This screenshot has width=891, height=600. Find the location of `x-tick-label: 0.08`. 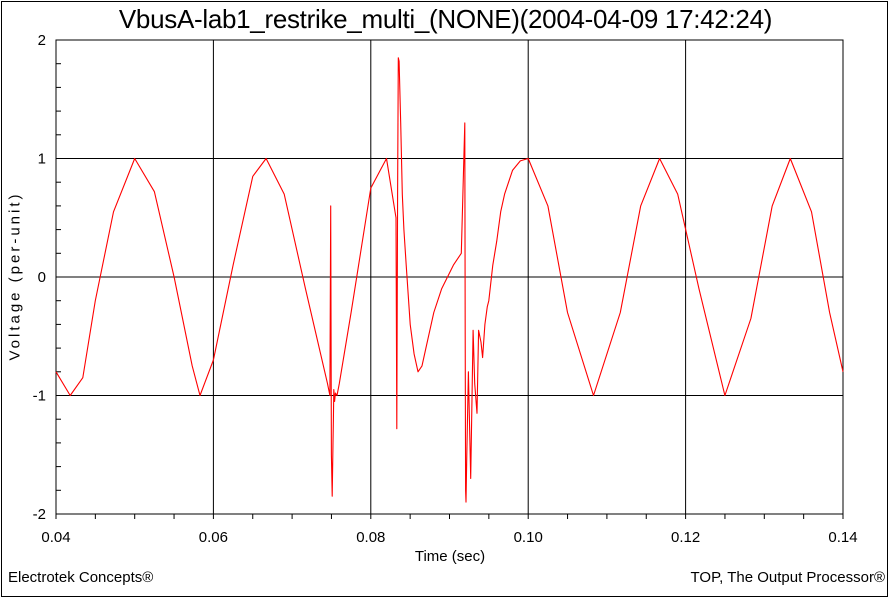

x-tick-label: 0.08 is located at coordinates (370, 537).